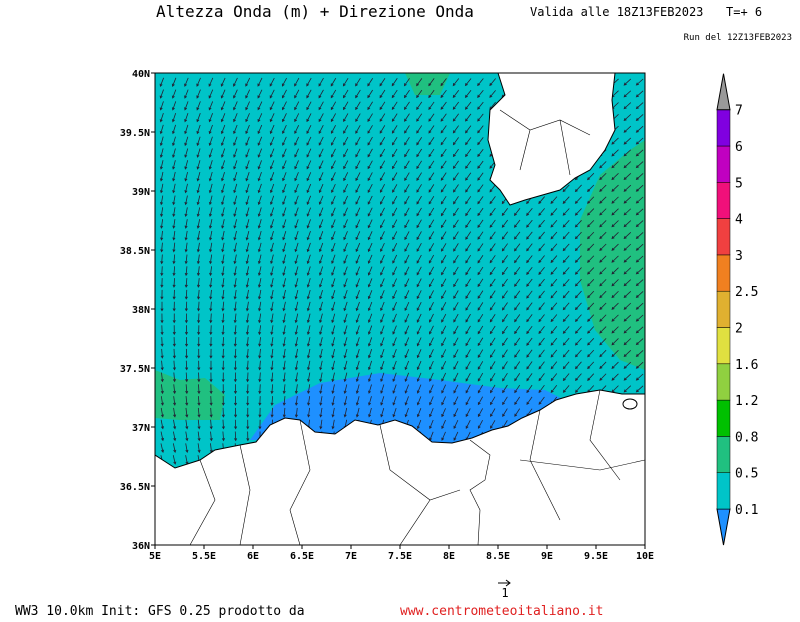 The width and height of the screenshot is (800, 622). I want to click on colorbar-label: 1.2, so click(746, 401).